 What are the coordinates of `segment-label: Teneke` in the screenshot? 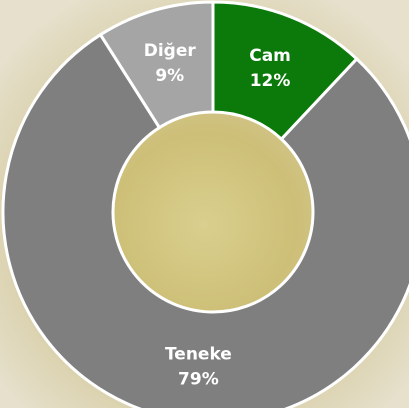 It's located at (198, 354).